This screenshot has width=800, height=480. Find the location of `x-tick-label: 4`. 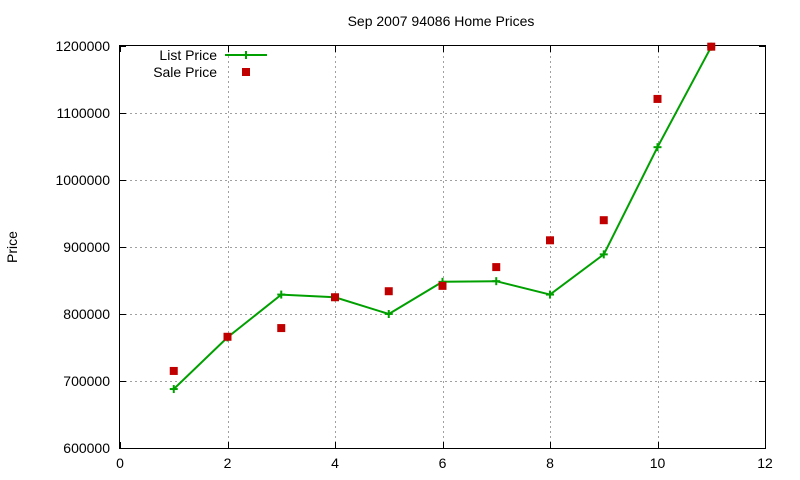

x-tick-label: 4 is located at coordinates (335, 463).